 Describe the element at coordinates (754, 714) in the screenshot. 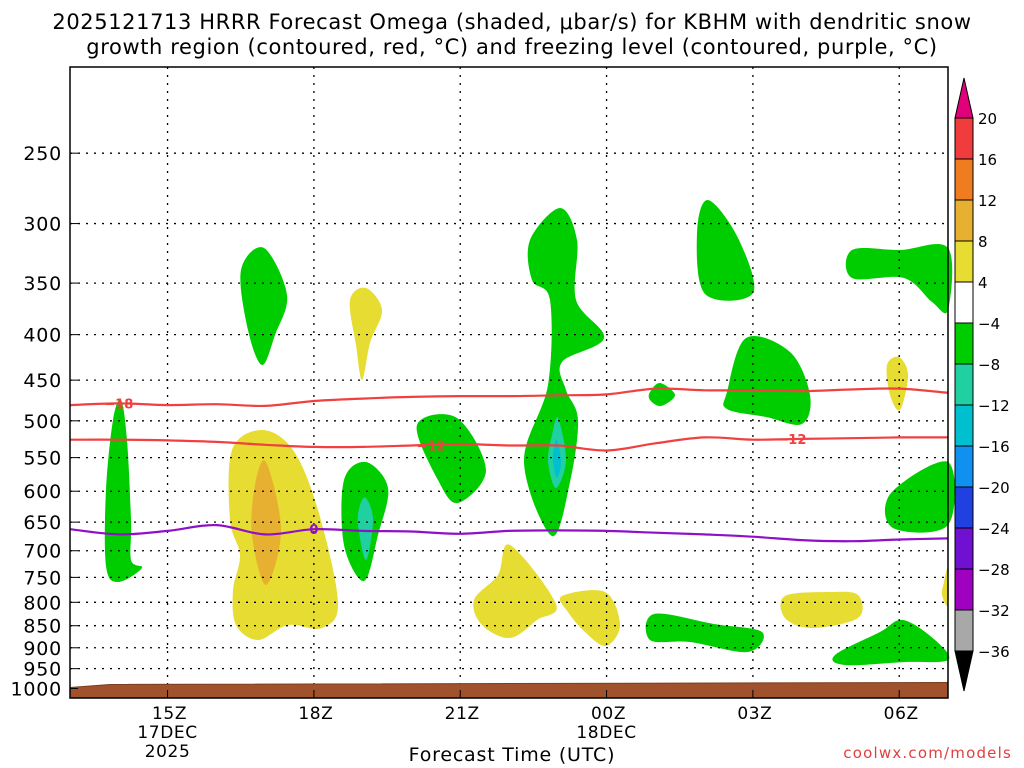

I see `xtick-label-03Z: 03Z` at that location.